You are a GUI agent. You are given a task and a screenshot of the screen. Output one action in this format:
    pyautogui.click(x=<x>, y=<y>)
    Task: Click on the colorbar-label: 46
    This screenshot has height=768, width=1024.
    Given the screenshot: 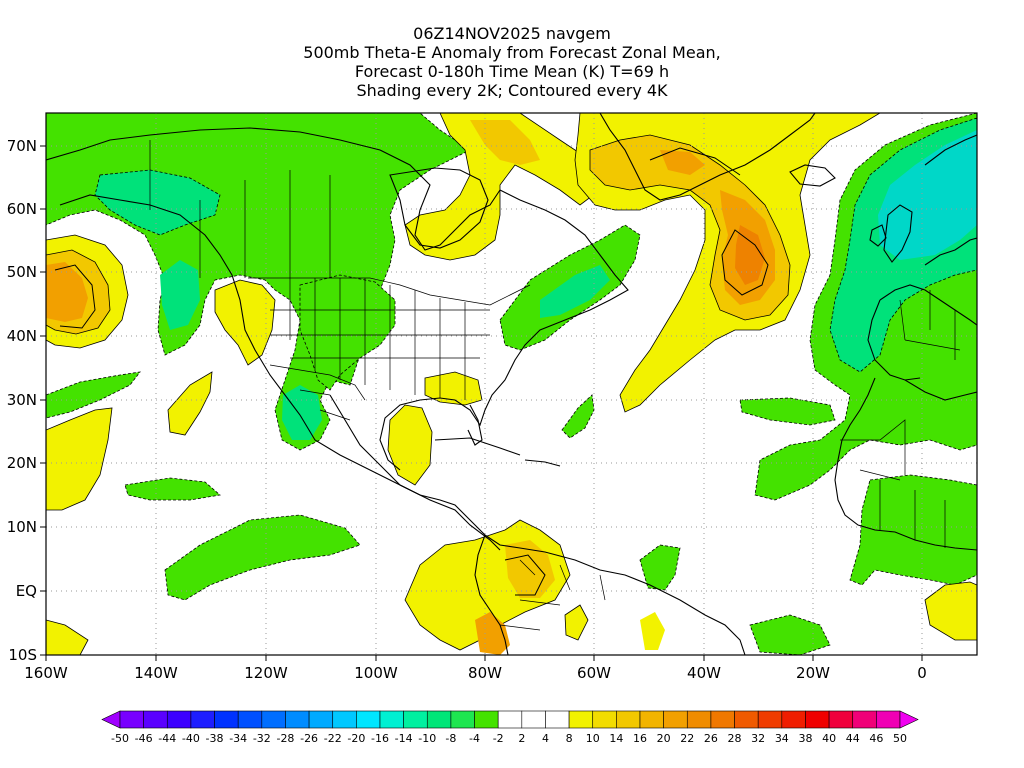 What is the action you would take?
    pyautogui.click(x=876, y=738)
    